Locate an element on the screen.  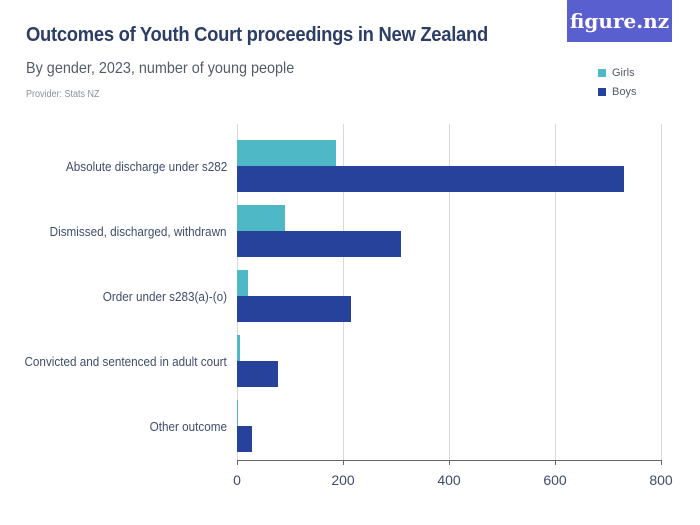
girls-swatch-icon is located at coordinates (602, 72).